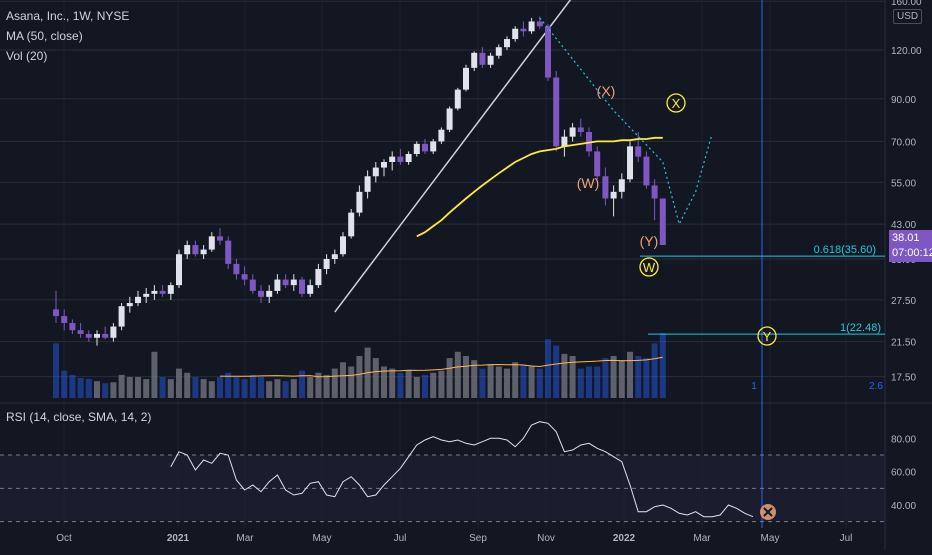 The image size is (932, 555). What do you see at coordinates (903, 225) in the screenshot?
I see `price-tick-label: 43.00` at bounding box center [903, 225].